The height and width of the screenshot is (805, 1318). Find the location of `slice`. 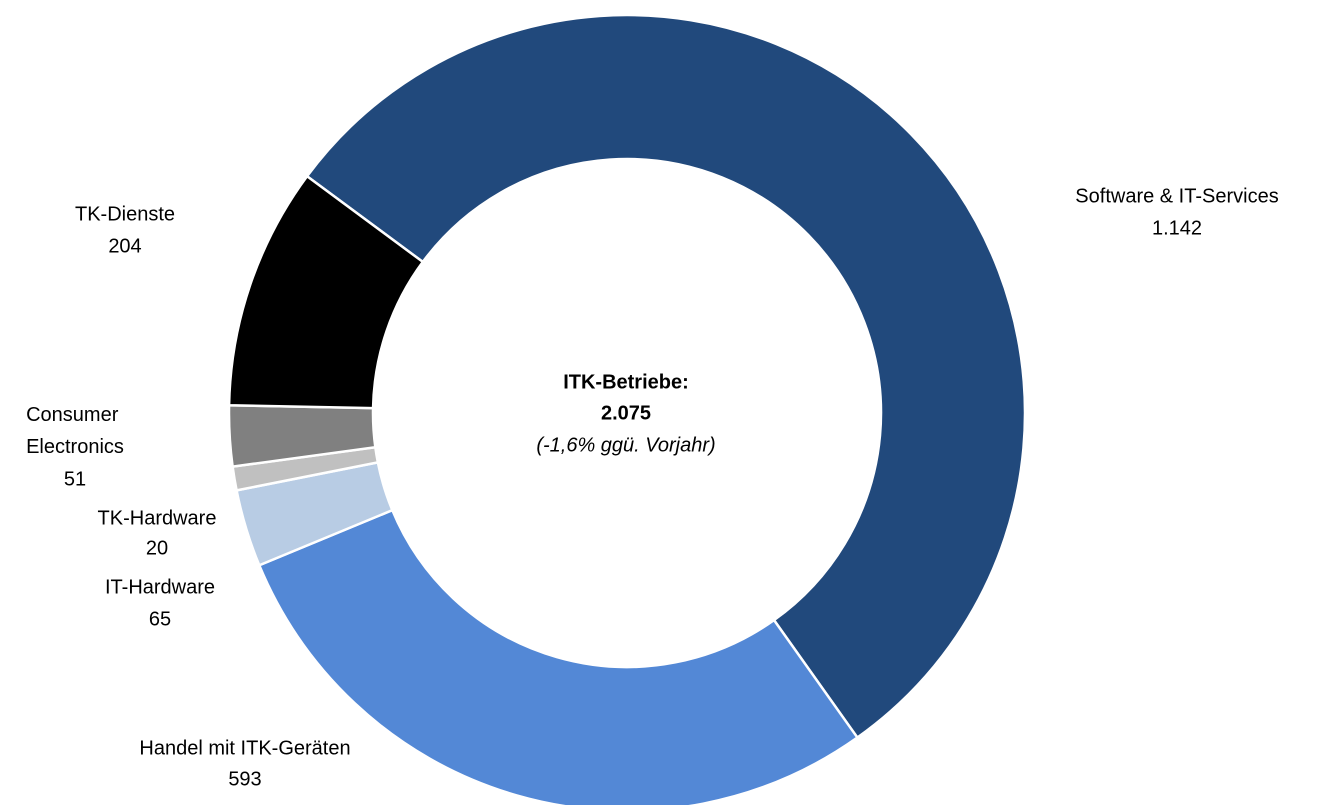

slice is located at coordinates (326, 292).